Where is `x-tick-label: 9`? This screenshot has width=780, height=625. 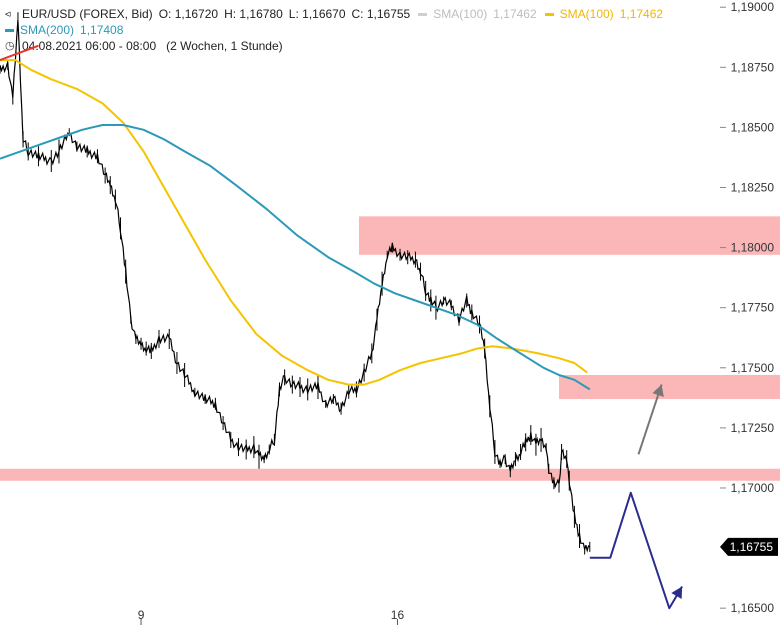 x-tick-label: 9 is located at coordinates (141, 615).